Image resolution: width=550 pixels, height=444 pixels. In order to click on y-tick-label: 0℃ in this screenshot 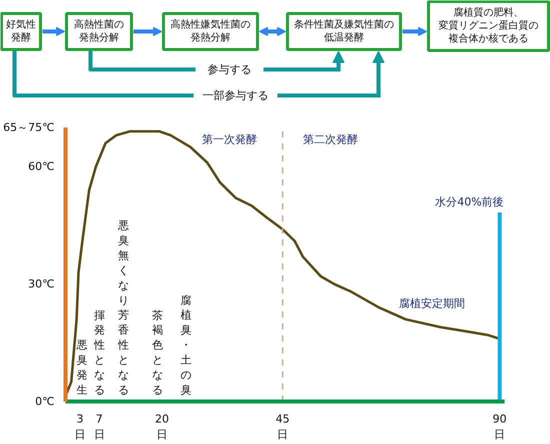, I will do `click(45, 401)`.